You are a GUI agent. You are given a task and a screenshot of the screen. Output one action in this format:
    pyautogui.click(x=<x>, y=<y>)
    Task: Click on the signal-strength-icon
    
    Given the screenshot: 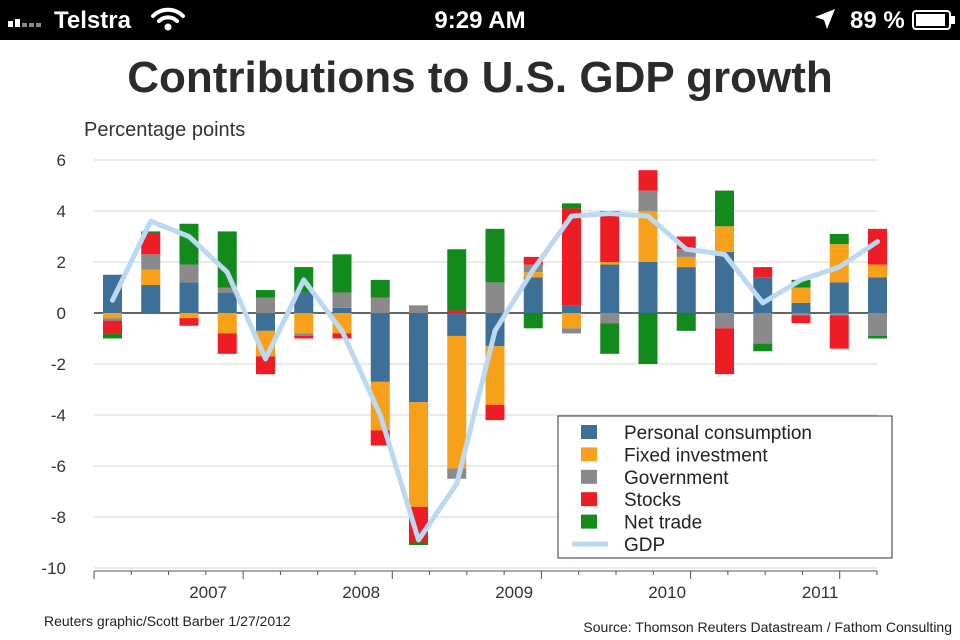 What is the action you would take?
    pyautogui.click(x=24, y=23)
    